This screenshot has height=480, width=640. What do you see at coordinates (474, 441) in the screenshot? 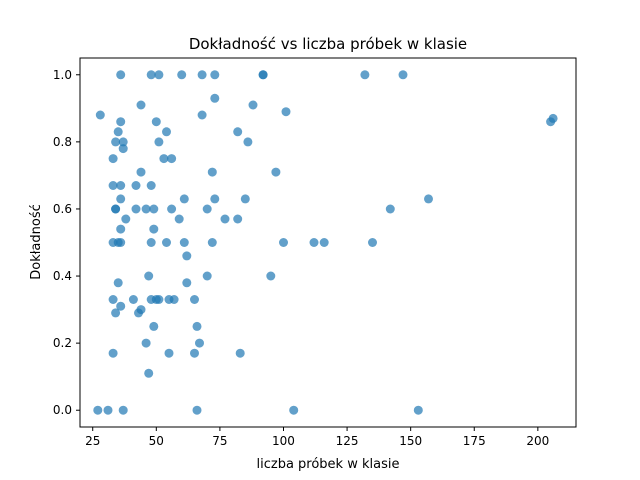
I see `x-tick-label-175: 175` at bounding box center [474, 441].